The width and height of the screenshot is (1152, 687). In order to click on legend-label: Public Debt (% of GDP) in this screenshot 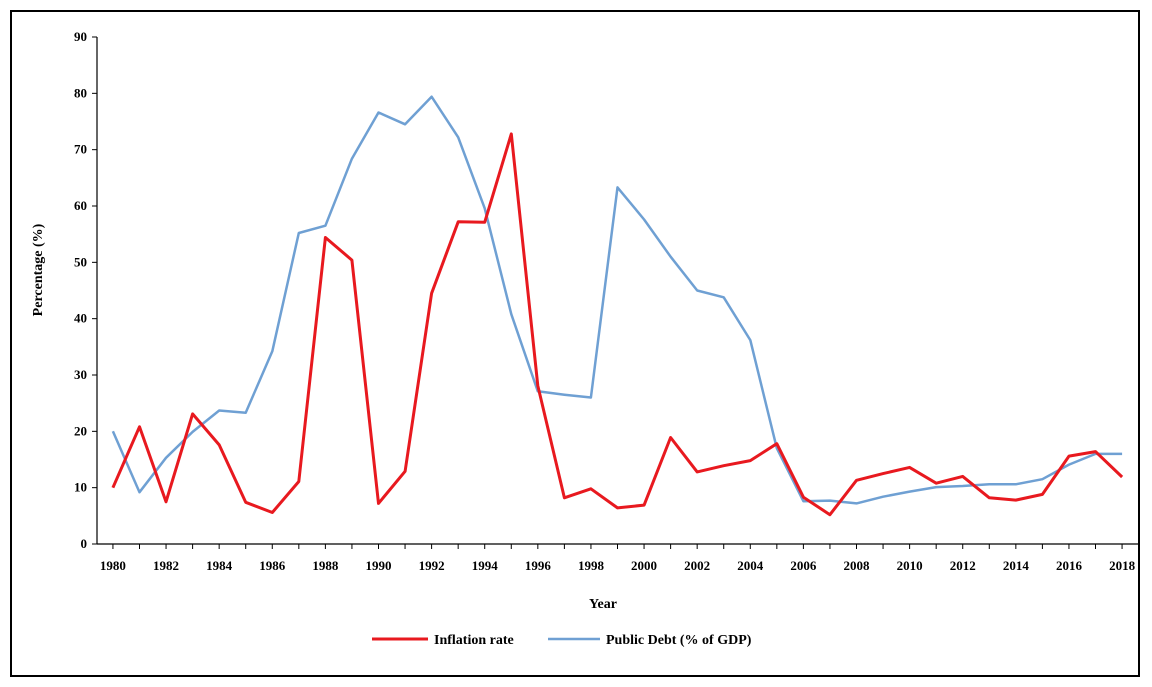, I will do `click(679, 640)`.